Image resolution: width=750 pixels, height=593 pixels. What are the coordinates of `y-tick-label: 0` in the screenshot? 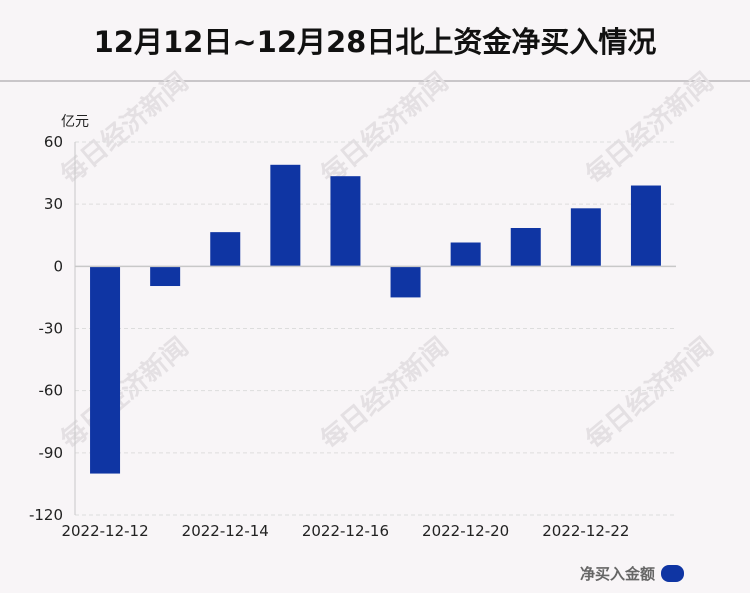 It's located at (58, 266).